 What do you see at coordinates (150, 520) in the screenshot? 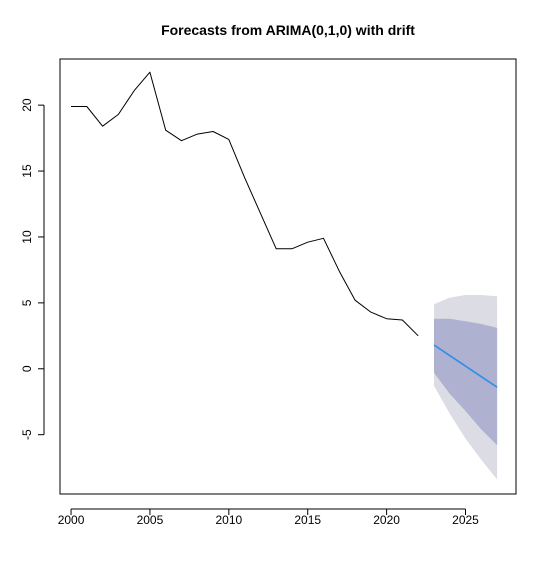
I see `x-tick-label: 2005` at bounding box center [150, 520].